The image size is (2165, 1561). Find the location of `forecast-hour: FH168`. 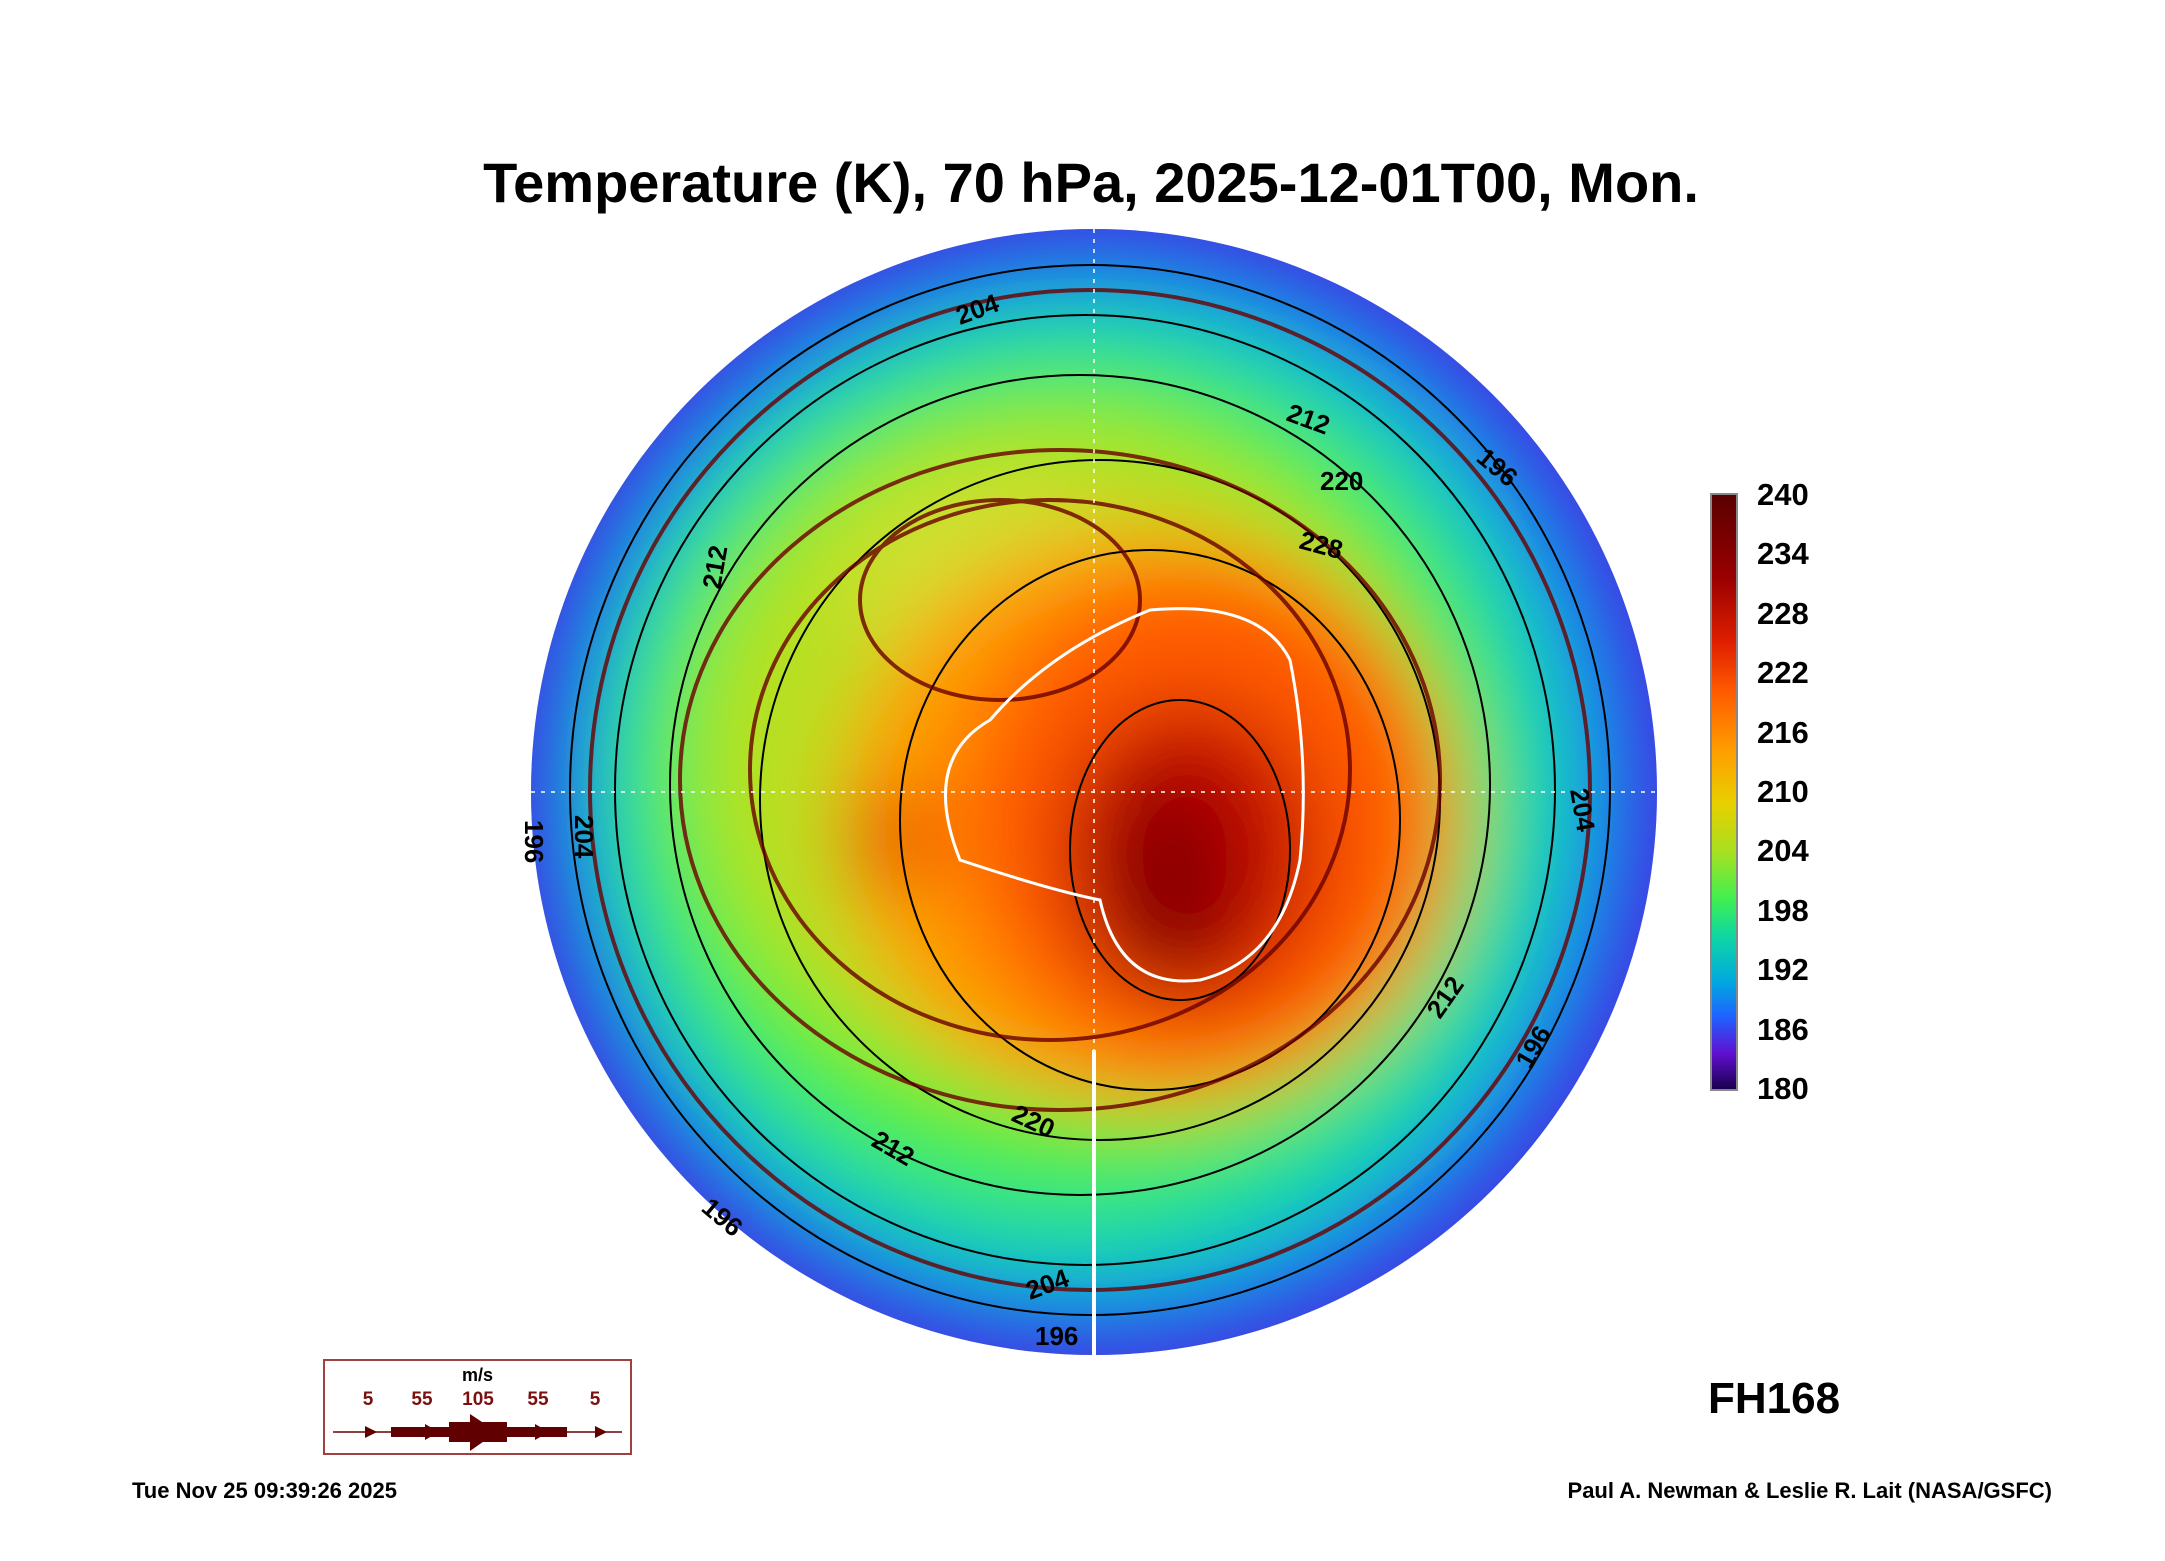

forecast-hour: FH168 is located at coordinates (1774, 1398).